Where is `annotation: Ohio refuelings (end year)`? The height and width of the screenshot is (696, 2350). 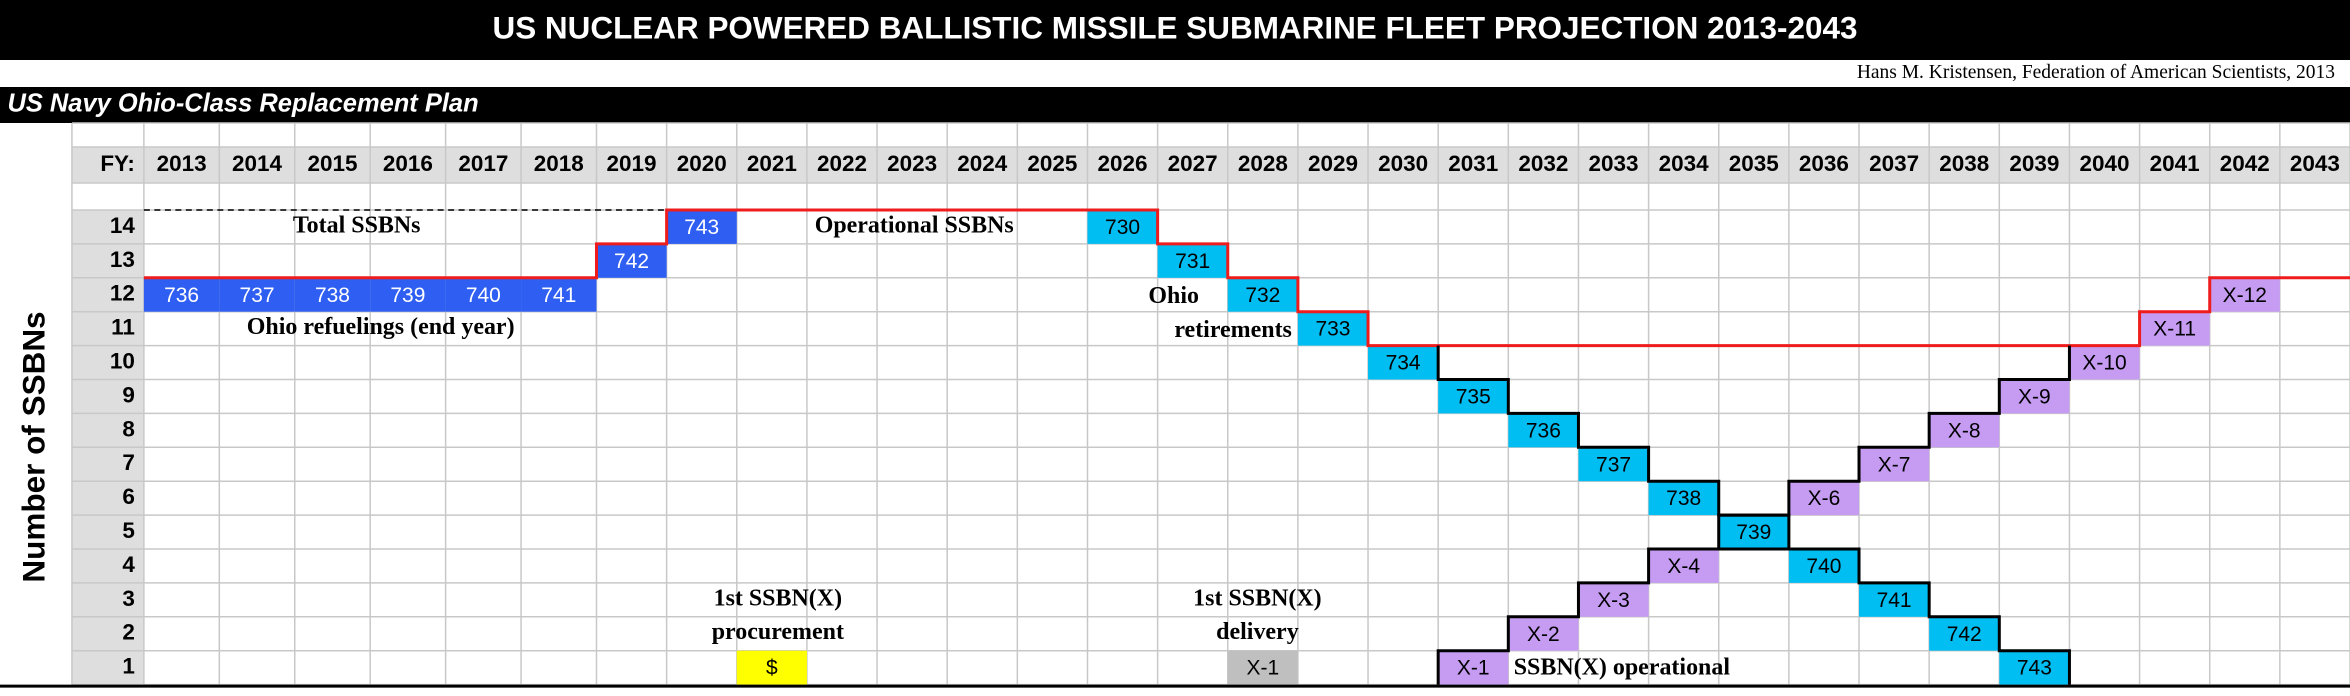
annotation: Ohio refuelings (end year) is located at coordinates (381, 327).